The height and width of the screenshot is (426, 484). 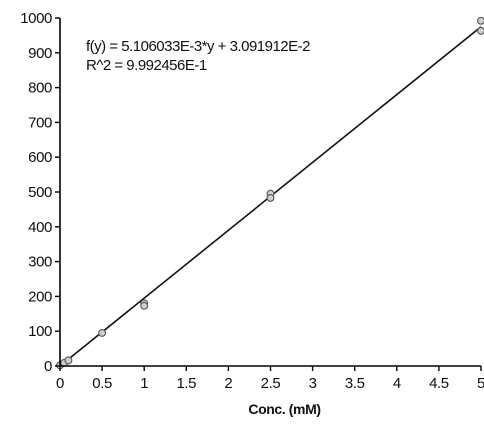 I want to click on x-tick-label: 2, so click(x=228, y=383).